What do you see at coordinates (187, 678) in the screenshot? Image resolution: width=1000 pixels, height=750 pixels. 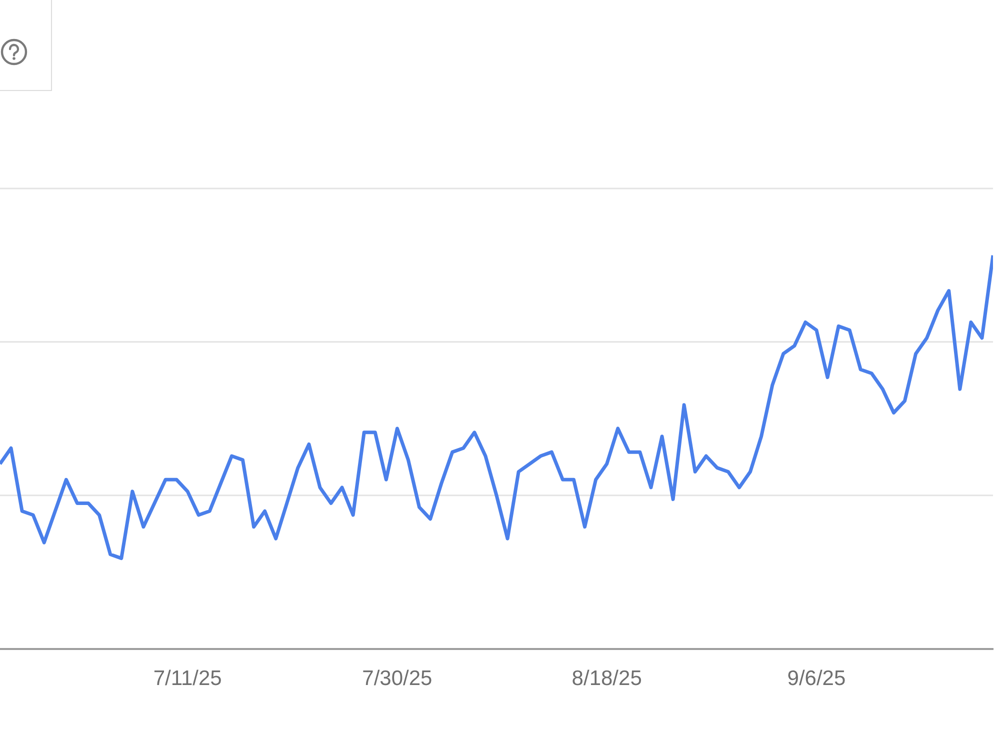 I see `x-tick-label: 7/11/25` at bounding box center [187, 678].